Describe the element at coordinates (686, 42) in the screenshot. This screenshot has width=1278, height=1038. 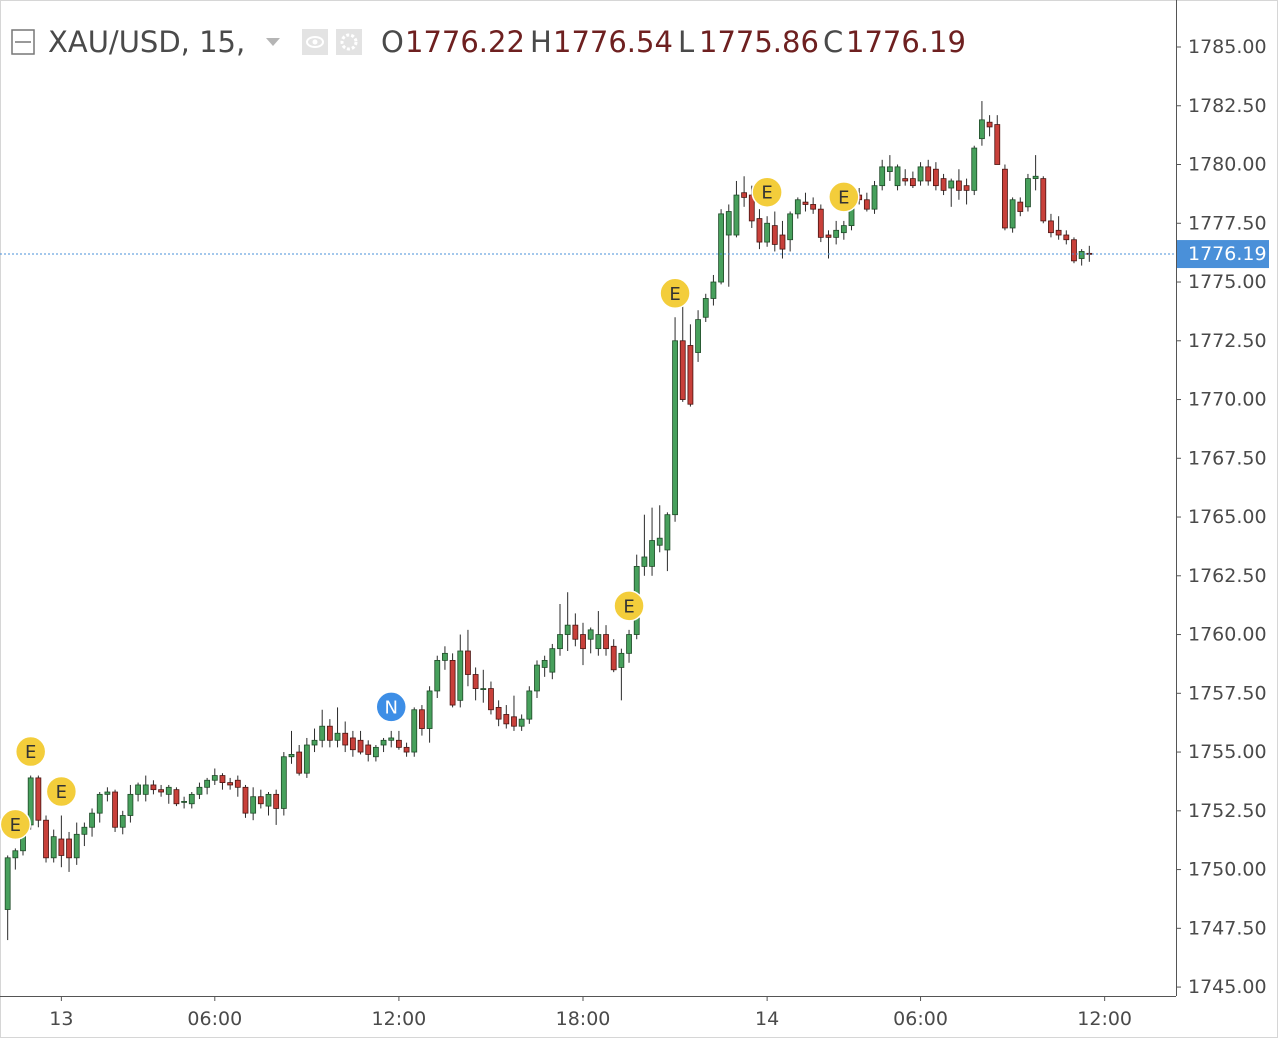
I see `ohlc-label: L` at that location.